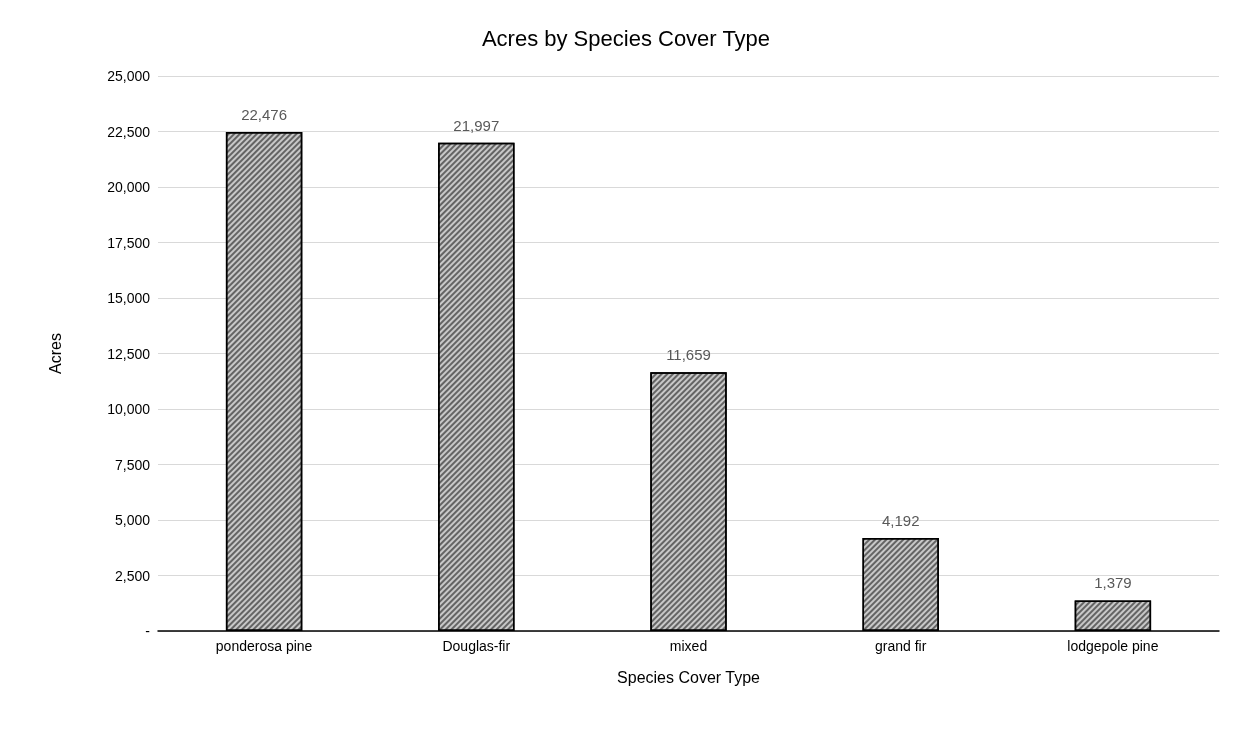  Describe the element at coordinates (129, 242) in the screenshot. I see `y-tick-label: 17,500` at that location.